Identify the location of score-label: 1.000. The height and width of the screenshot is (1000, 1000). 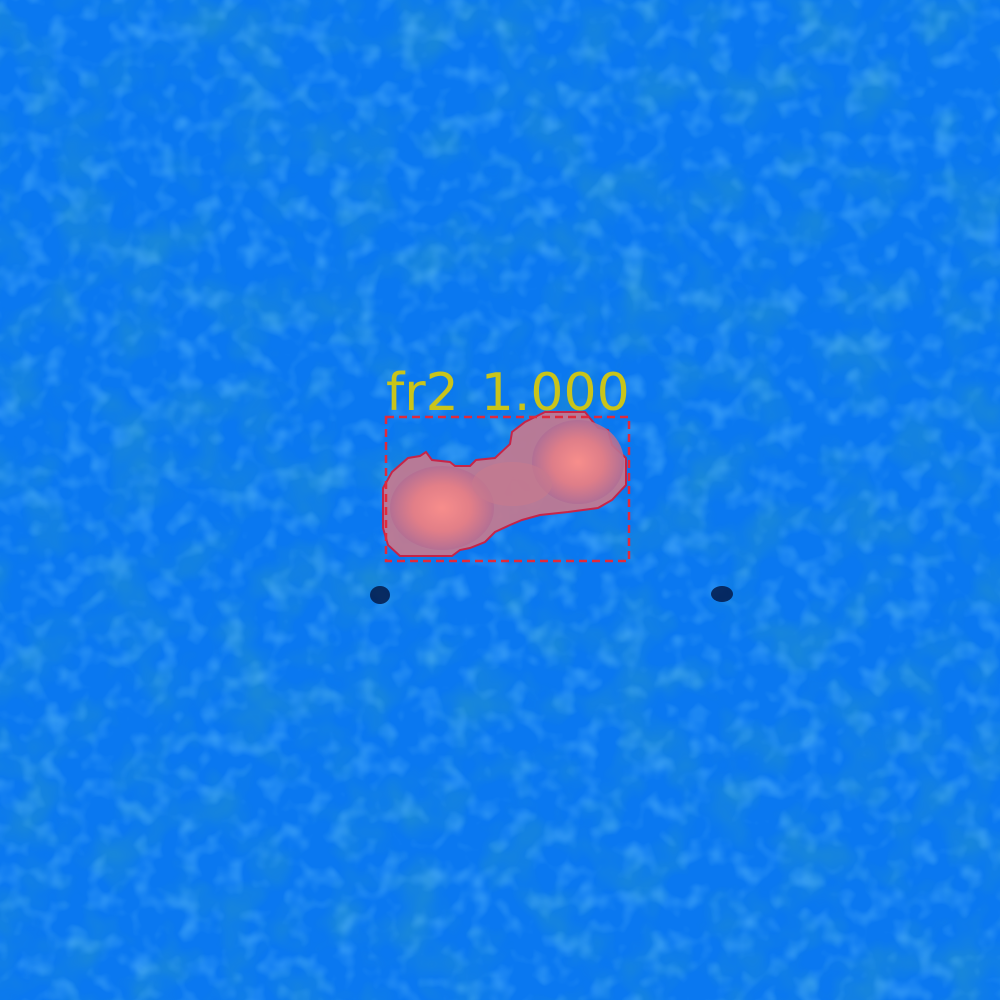
(555, 393).